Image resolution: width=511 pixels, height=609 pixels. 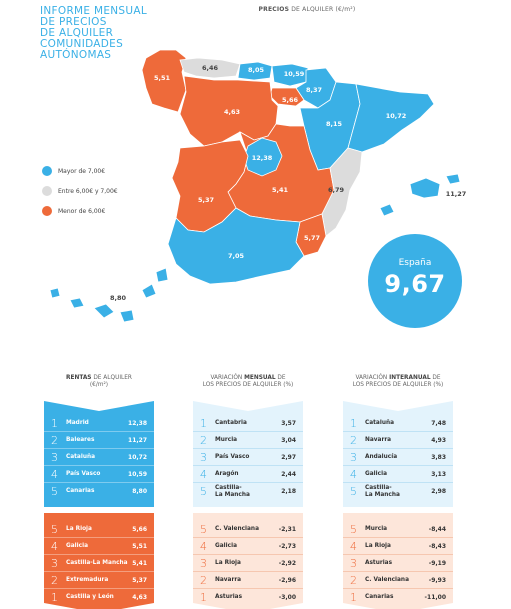 I want to click on ranking-row: 3 Andalucía 3,83, so click(x=398, y=457).